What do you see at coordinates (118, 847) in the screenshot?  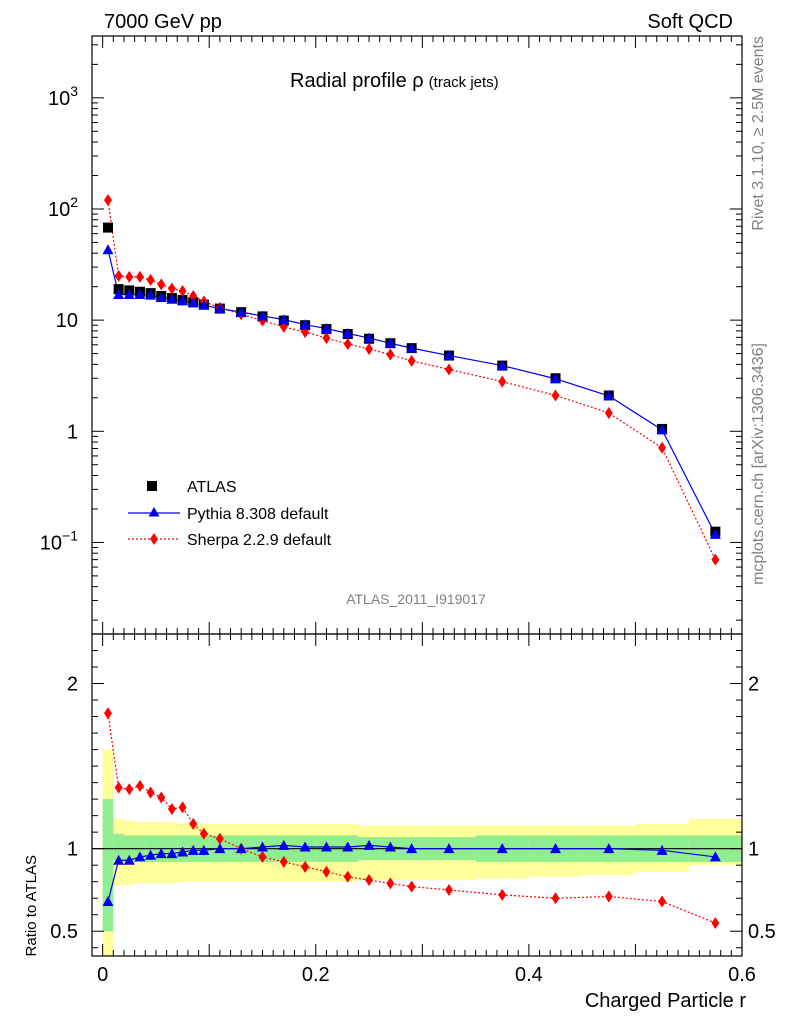 I see `band-stat` at bounding box center [118, 847].